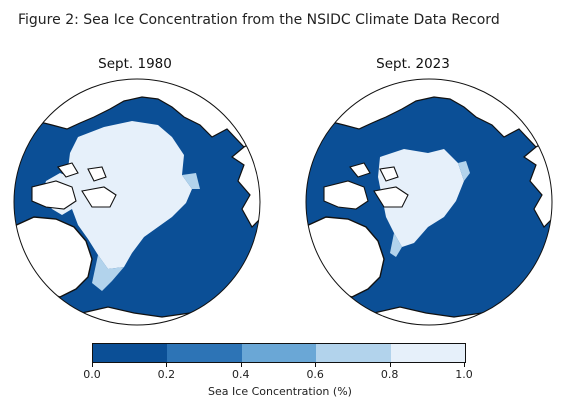 The image size is (564, 420). I want to click on colorbar-frame, so click(279, 353).